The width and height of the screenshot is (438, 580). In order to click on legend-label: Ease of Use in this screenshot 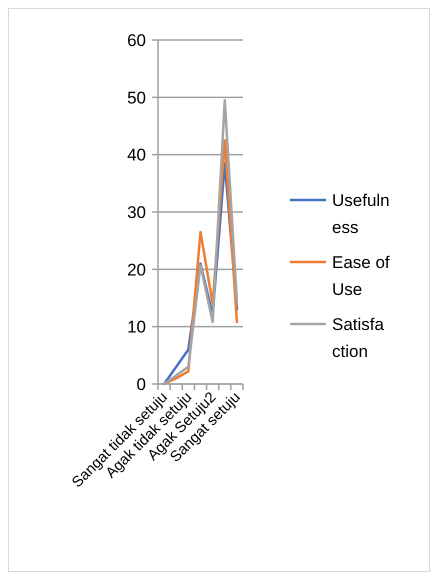, I will do `click(361, 275)`.